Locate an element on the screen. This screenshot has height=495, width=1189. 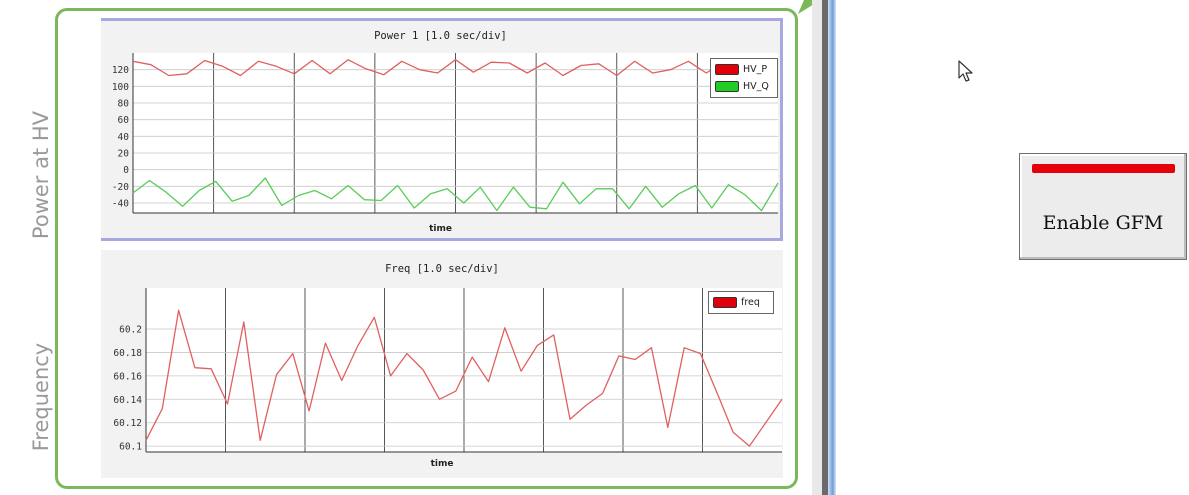
y-tick-label: -20 is located at coordinates (120, 187).